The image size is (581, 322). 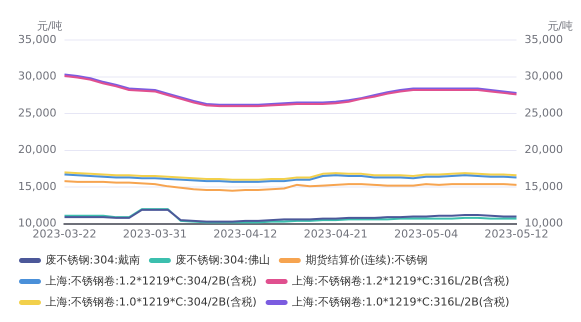 What do you see at coordinates (49, 25) in the screenshot?
I see `y-axis-title: 元/吨` at bounding box center [49, 25].